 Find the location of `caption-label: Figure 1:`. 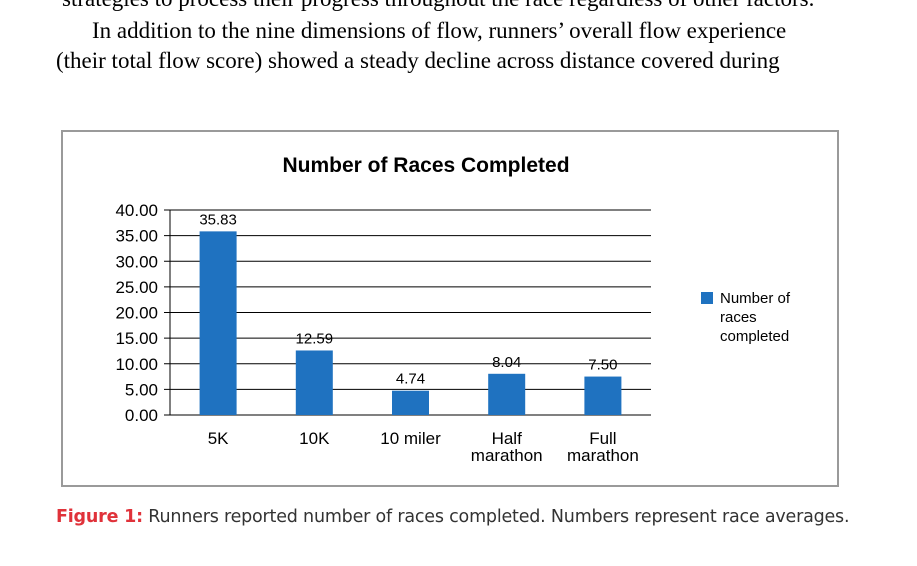

caption-label: Figure 1: is located at coordinates (99, 517).